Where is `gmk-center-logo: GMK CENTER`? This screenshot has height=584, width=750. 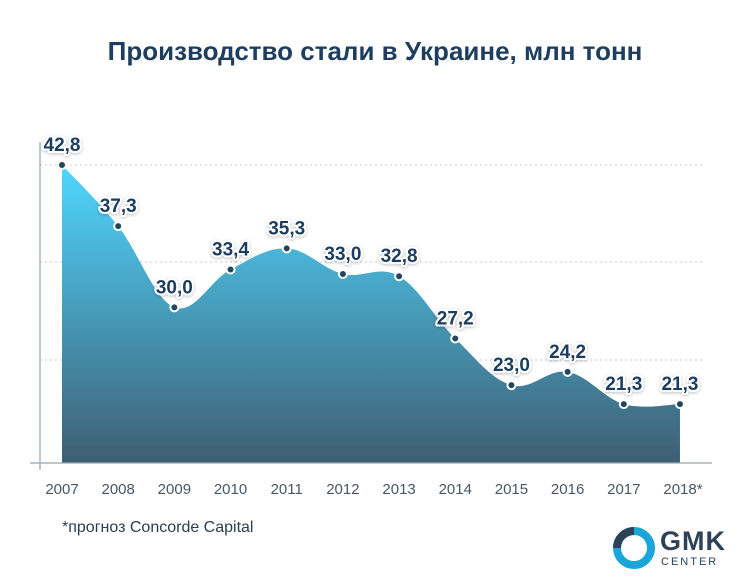
gmk-center-logo: GMK CENTER is located at coordinates (677, 548).